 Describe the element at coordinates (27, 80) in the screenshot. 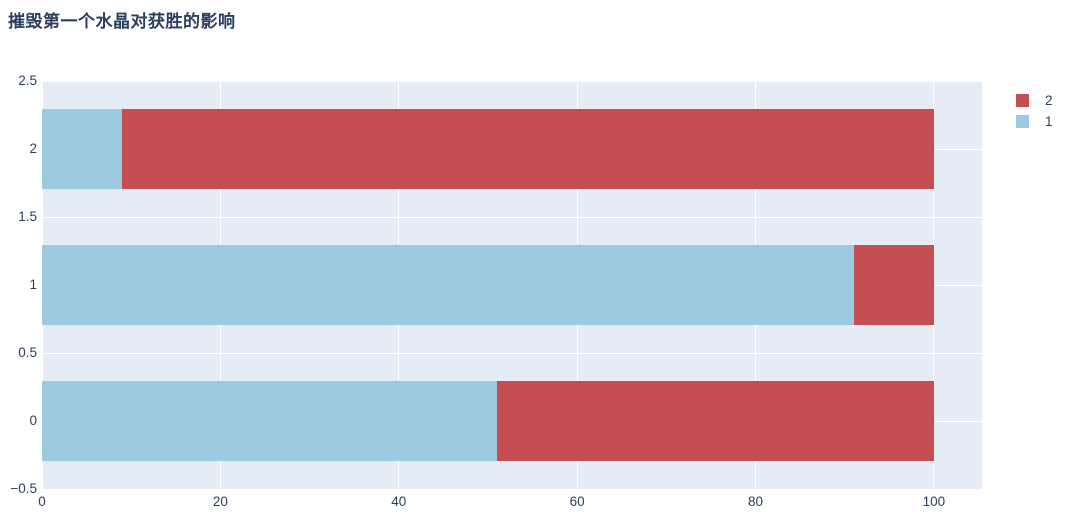

I see `y-tick-label: 2.5` at that location.